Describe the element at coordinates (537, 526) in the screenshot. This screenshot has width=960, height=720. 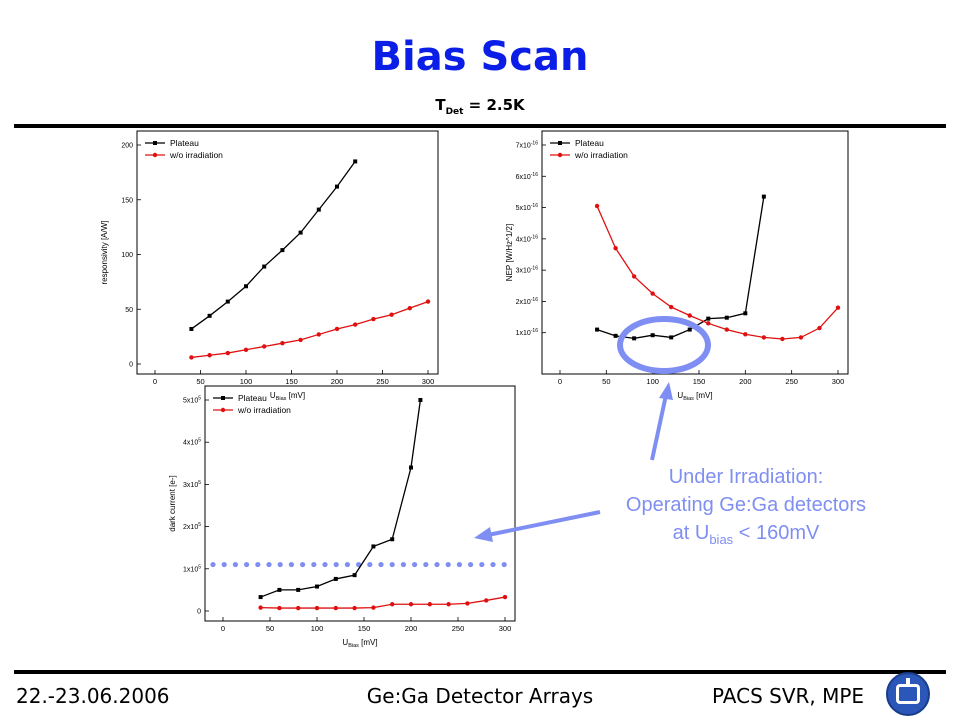
I see `callout-arrow-left` at that location.